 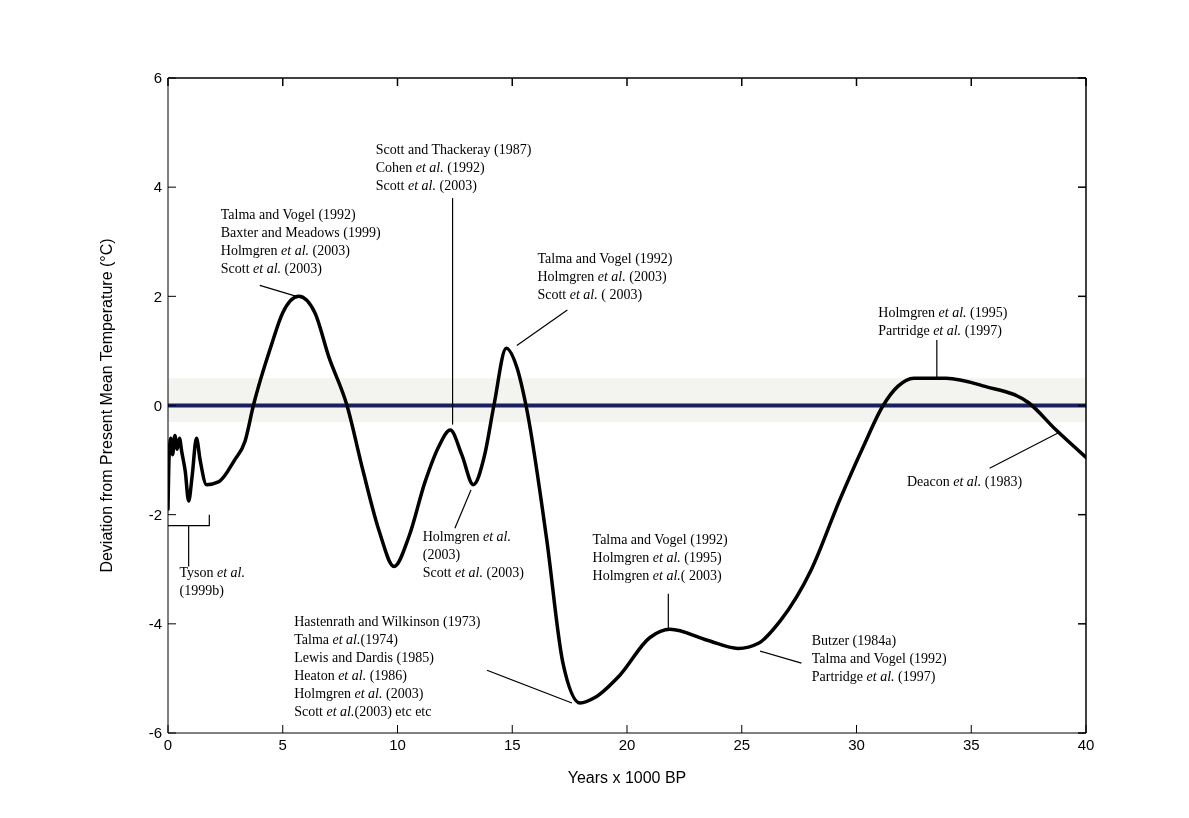 What do you see at coordinates (155, 624) in the screenshot?
I see `y-tick-label: -4` at bounding box center [155, 624].